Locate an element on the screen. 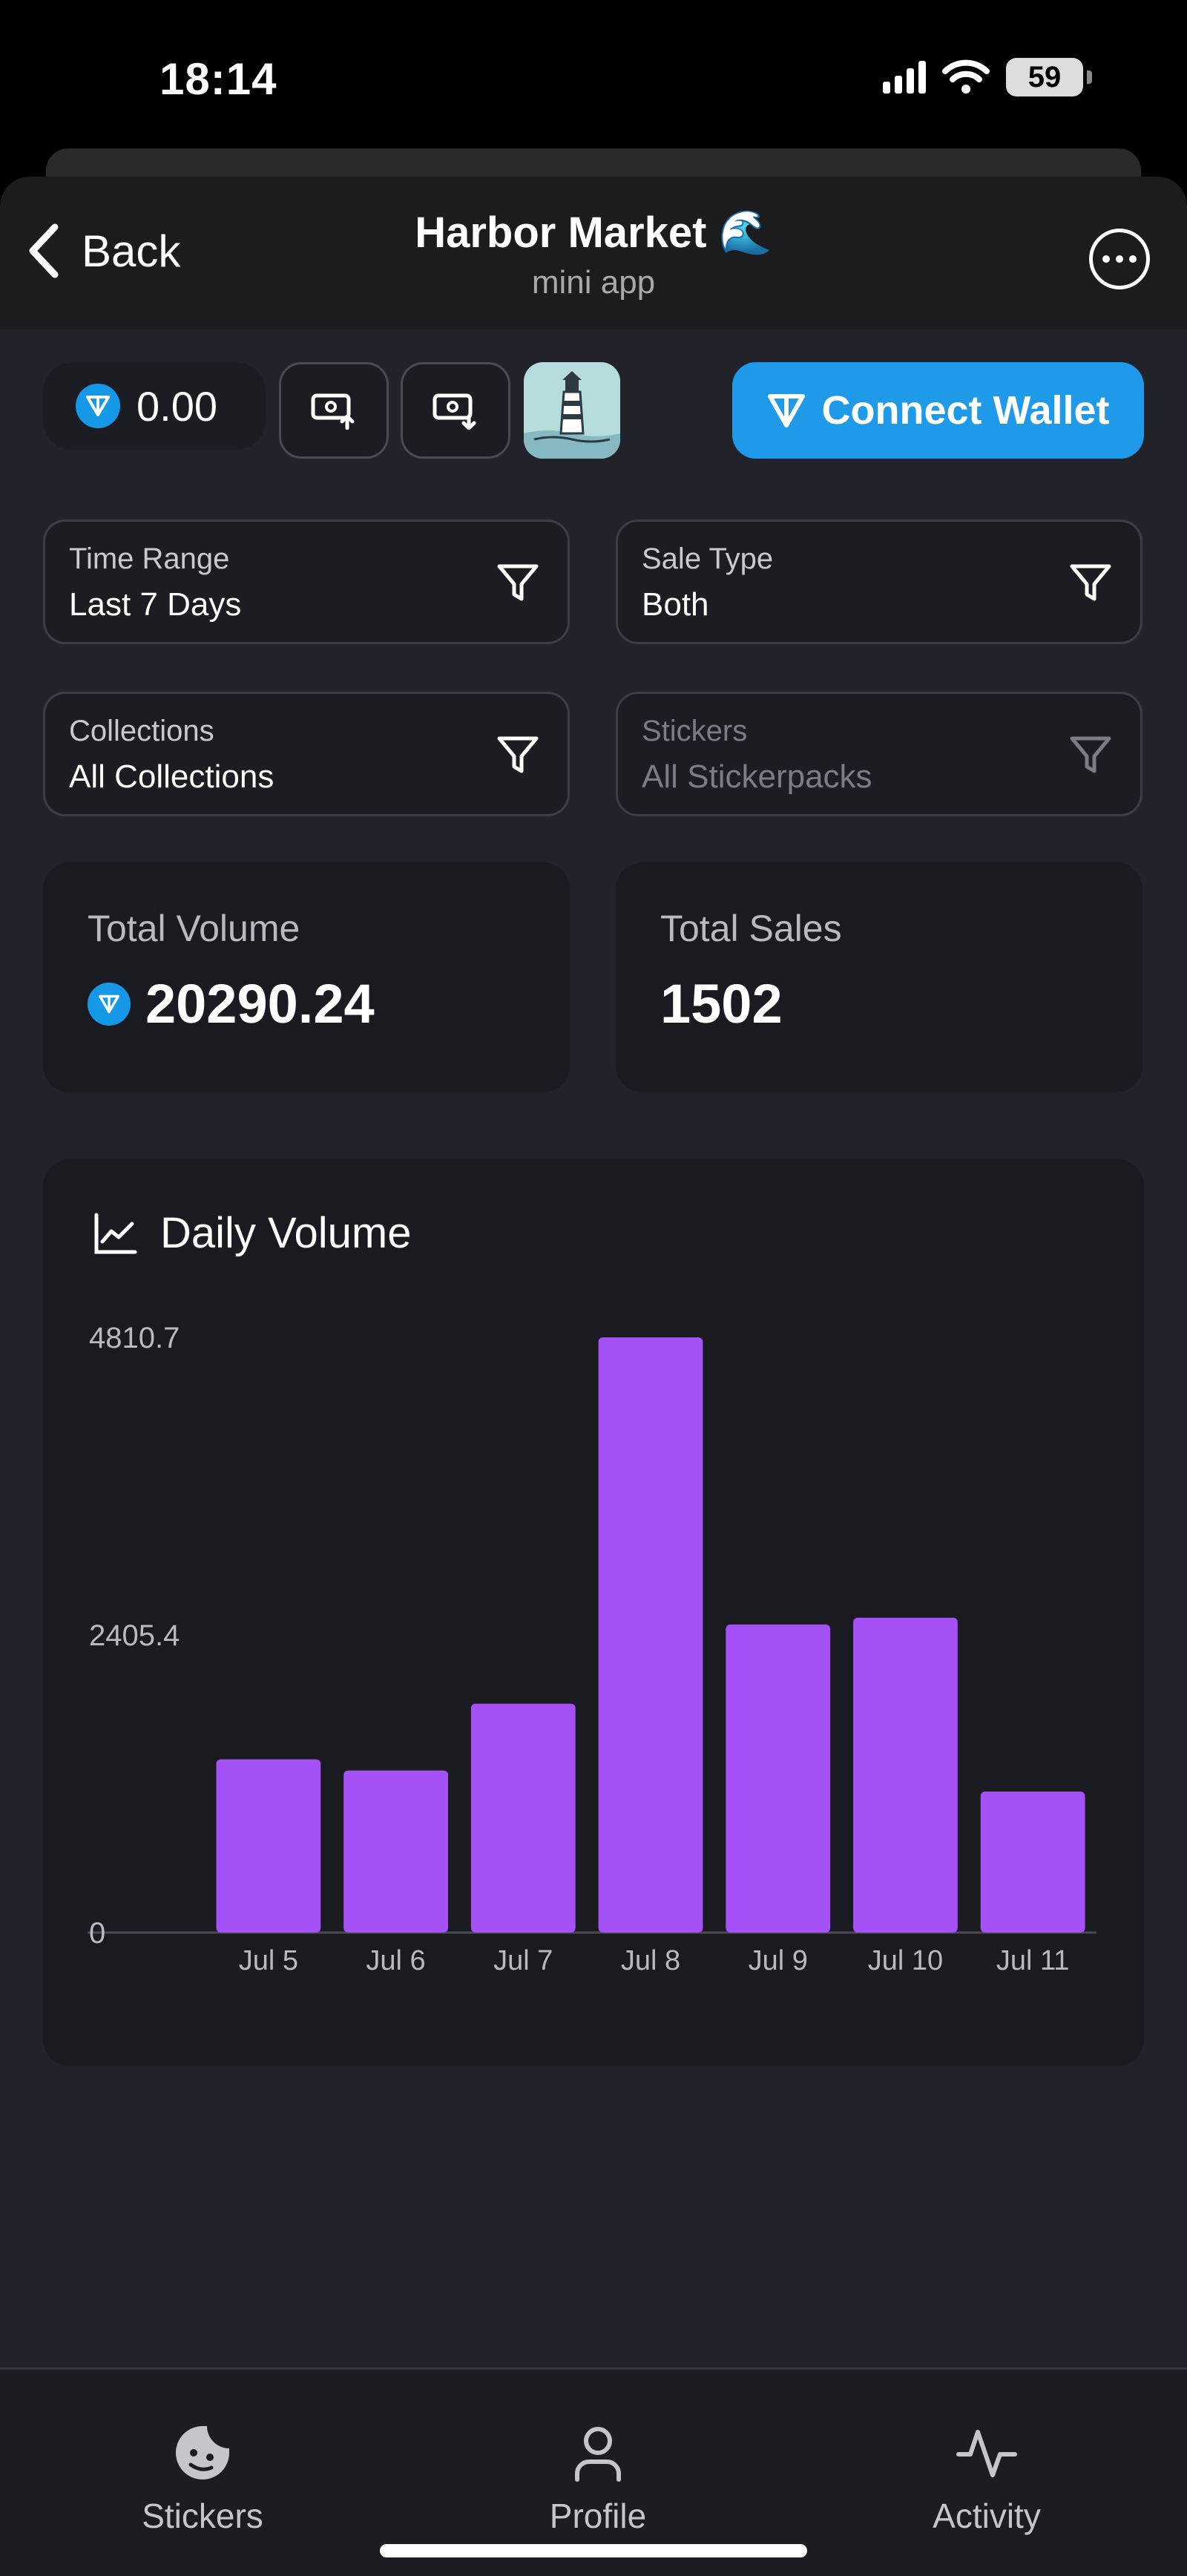 This screenshot has width=1187, height=2576. x-tick-label: Jul 11 is located at coordinates (1033, 1960).